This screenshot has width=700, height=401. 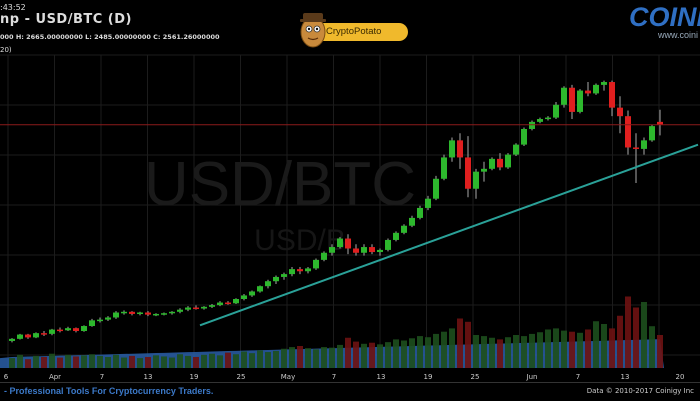 I want to click on watermark-pair: USD/BTC, so click(x=280, y=184).